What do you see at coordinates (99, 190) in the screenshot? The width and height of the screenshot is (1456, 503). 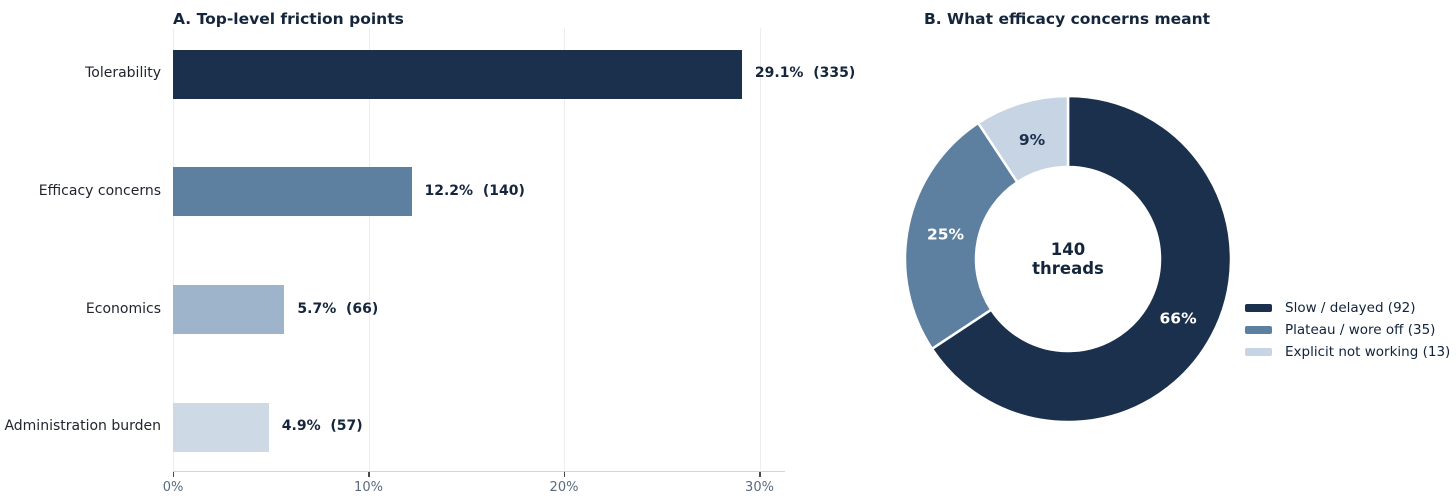 I see `bar-category-label: Efficacy concerns` at bounding box center [99, 190].